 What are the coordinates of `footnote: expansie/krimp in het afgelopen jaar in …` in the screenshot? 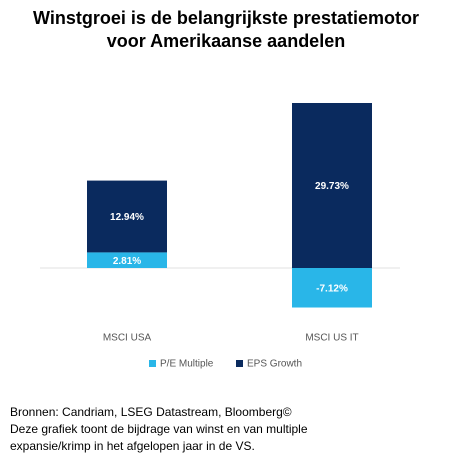 It's located at (132, 446).